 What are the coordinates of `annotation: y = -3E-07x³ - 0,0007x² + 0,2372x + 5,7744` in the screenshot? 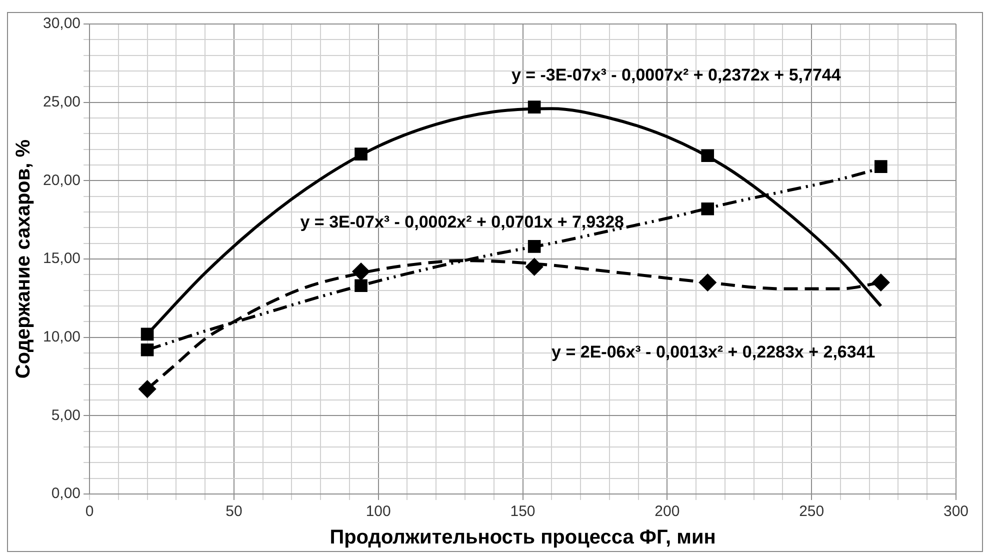 It's located at (676, 74).